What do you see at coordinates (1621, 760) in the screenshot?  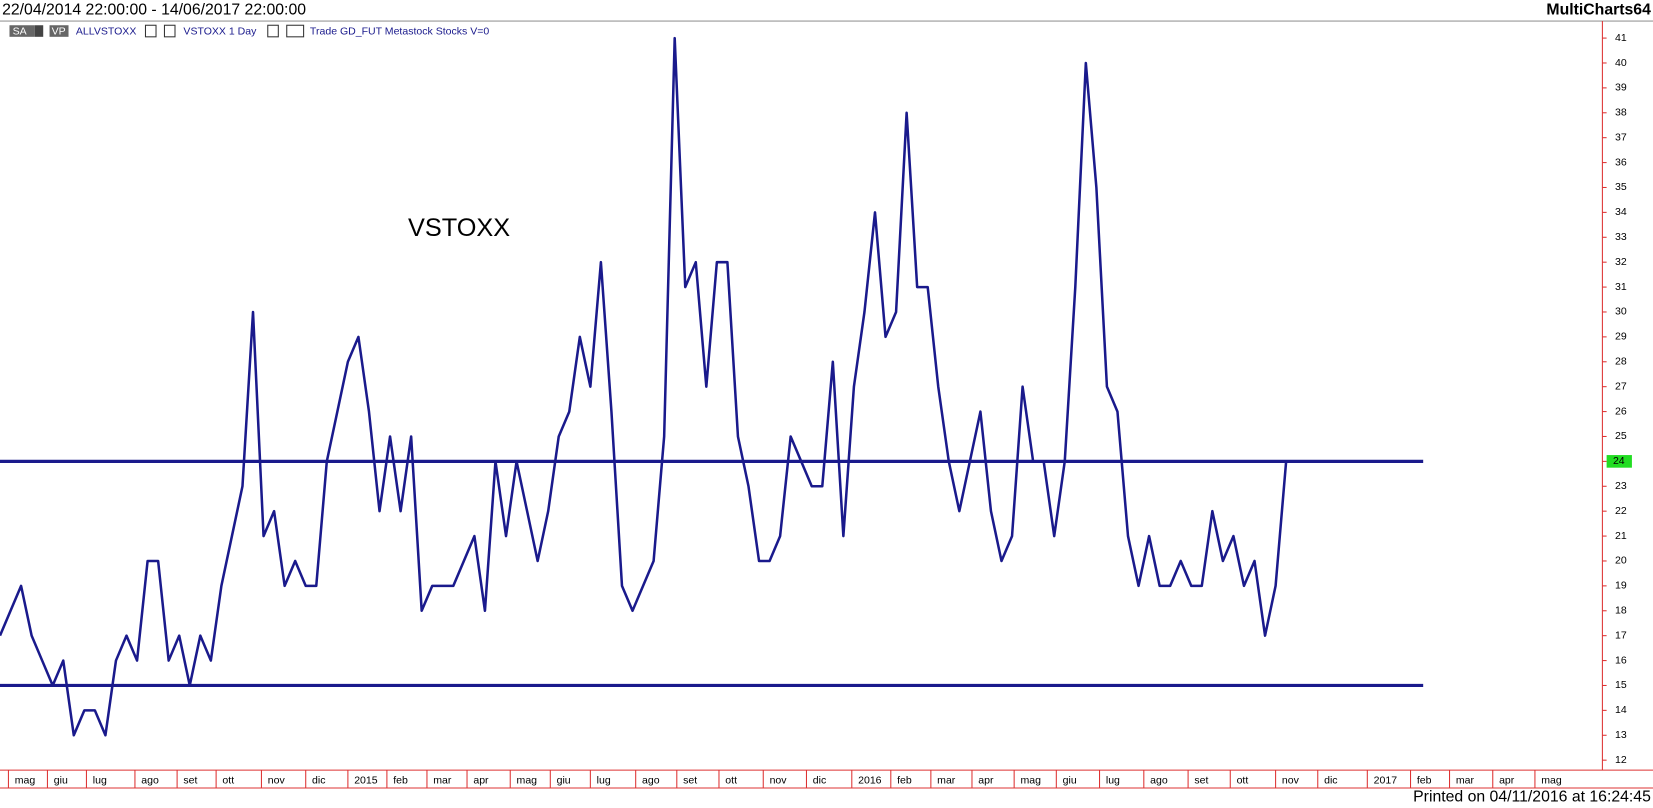 I see `y-tick-label: 12` at bounding box center [1621, 760].